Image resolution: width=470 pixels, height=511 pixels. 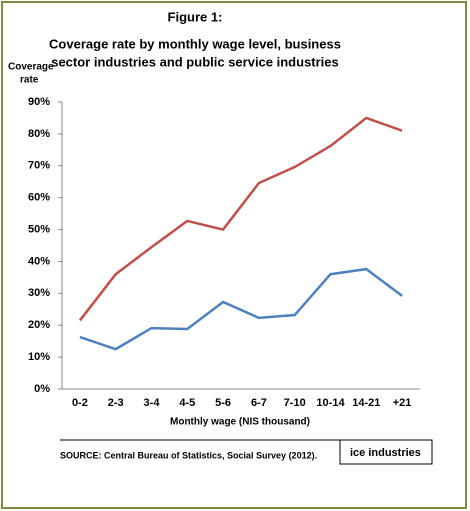 What do you see at coordinates (402, 403) in the screenshot?
I see `x-tick-label: +21` at bounding box center [402, 403].